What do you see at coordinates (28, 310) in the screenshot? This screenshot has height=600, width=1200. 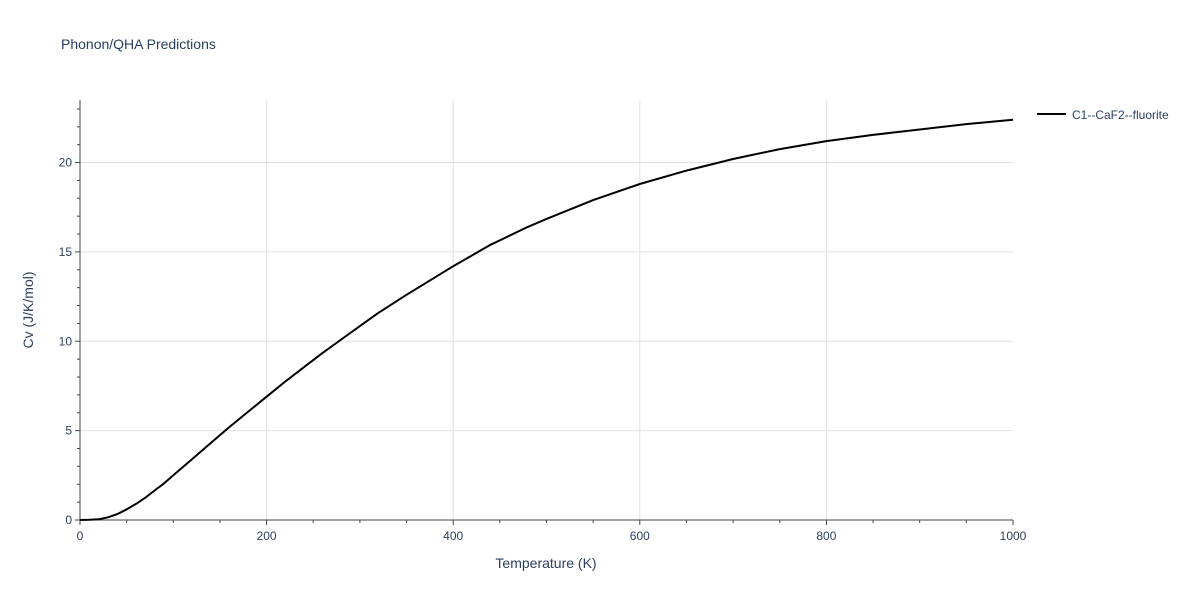 I see `y-axis-title: Cv (J/K/mol)` at bounding box center [28, 310].